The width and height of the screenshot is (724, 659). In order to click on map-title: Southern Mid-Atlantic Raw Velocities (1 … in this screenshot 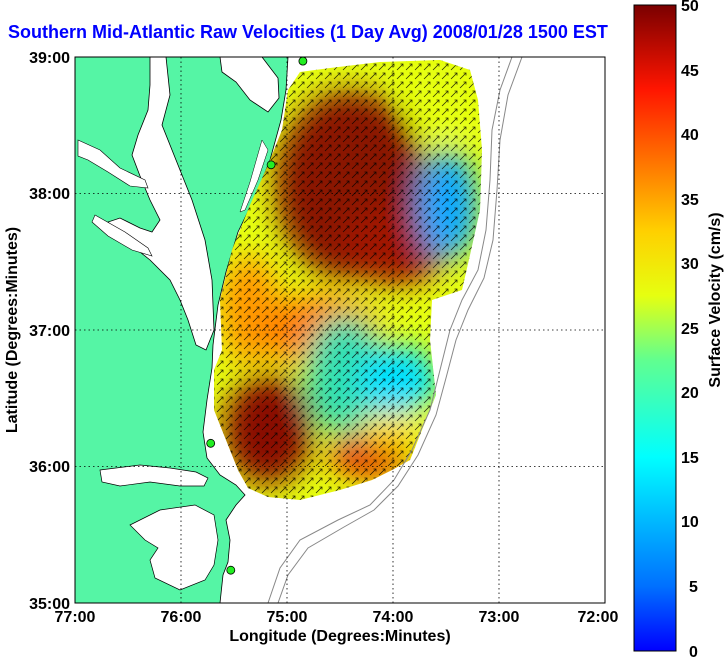, I will do `click(308, 32)`.